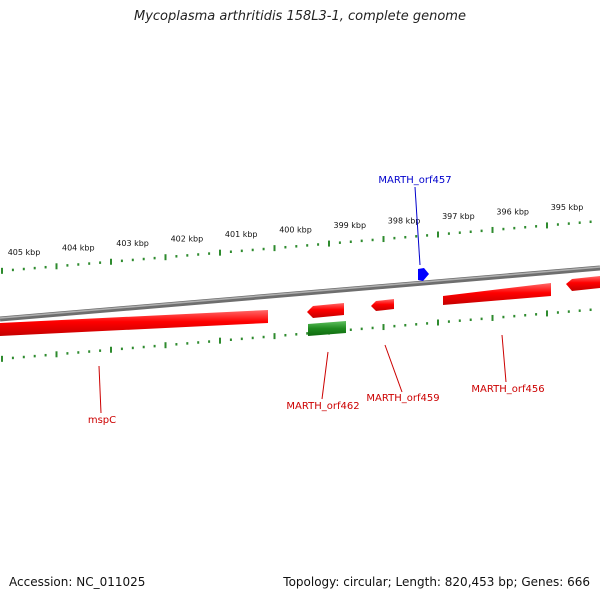 The width and height of the screenshot is (600, 600). What do you see at coordinates (404, 220) in the screenshot?
I see `scale-label: 398 kbp` at bounding box center [404, 220].